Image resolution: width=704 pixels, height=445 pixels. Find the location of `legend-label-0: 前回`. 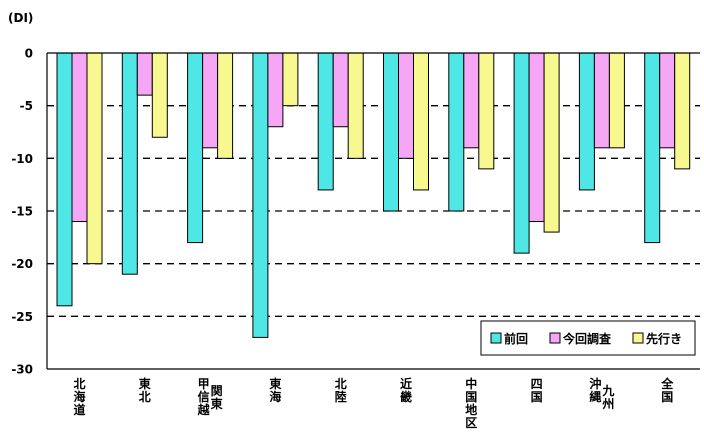

legend-label-0: 前回 is located at coordinates (516, 338).